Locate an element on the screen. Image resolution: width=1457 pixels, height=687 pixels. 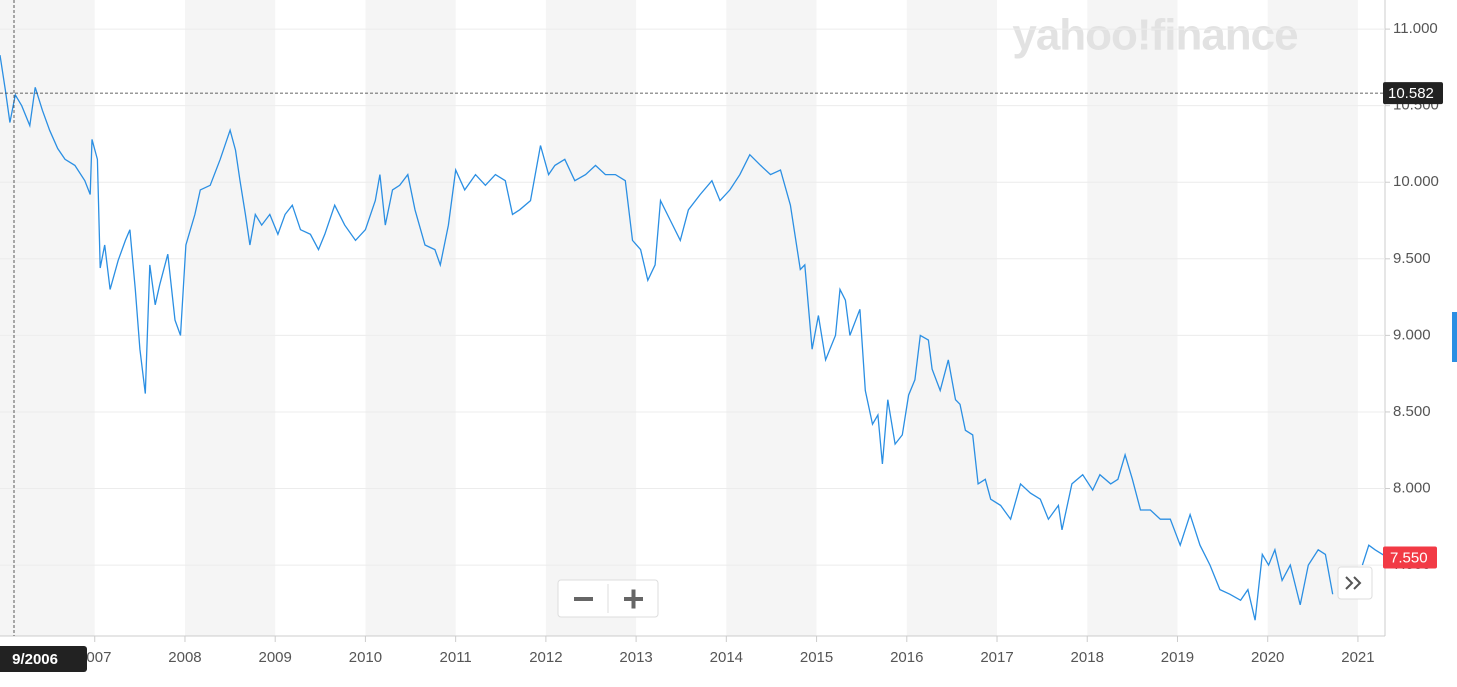
crosshair-value-label: 10.582 is located at coordinates (1411, 93).